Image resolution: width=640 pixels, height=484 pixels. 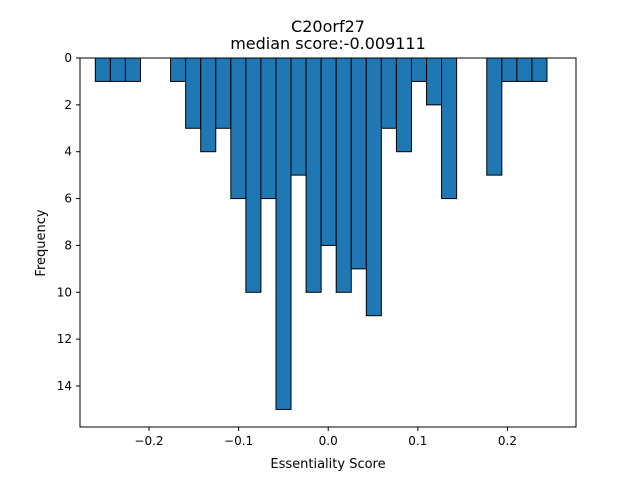 I want to click on y-tick-label: 4, so click(x=68, y=152).